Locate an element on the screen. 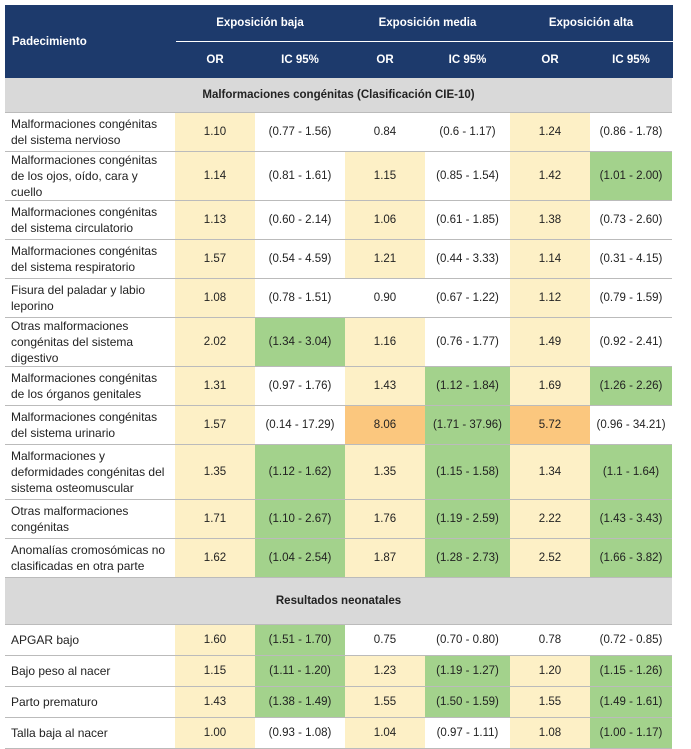 The height and width of the screenshot is (749, 691). ci-cell: (1.12 - 1.84) is located at coordinates (467, 386).